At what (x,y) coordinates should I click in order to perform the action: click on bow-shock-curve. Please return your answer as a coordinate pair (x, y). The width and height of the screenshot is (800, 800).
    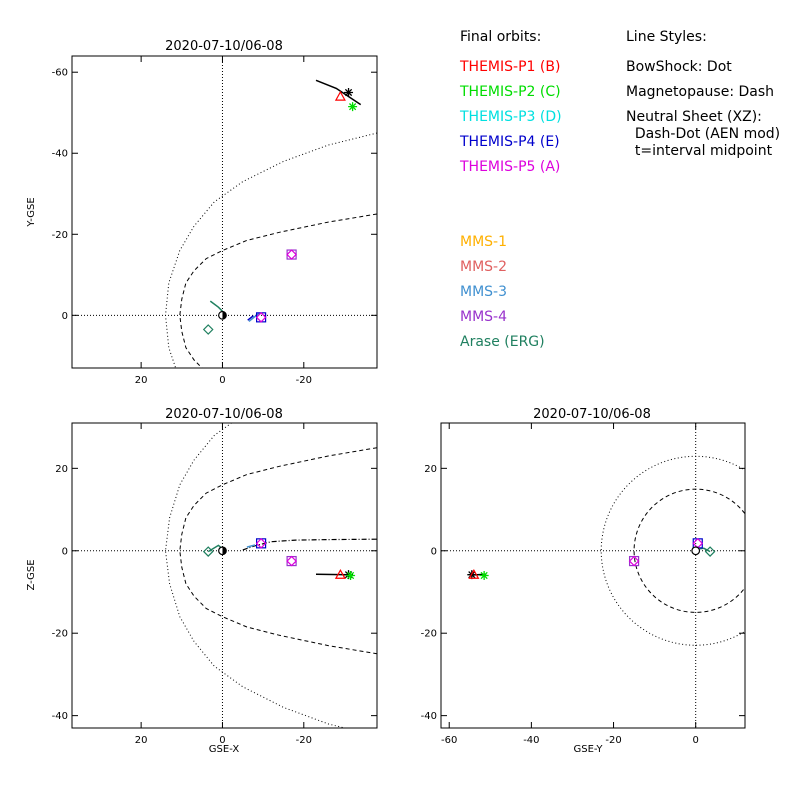
    Looking at the image, I should click on (270, 250).